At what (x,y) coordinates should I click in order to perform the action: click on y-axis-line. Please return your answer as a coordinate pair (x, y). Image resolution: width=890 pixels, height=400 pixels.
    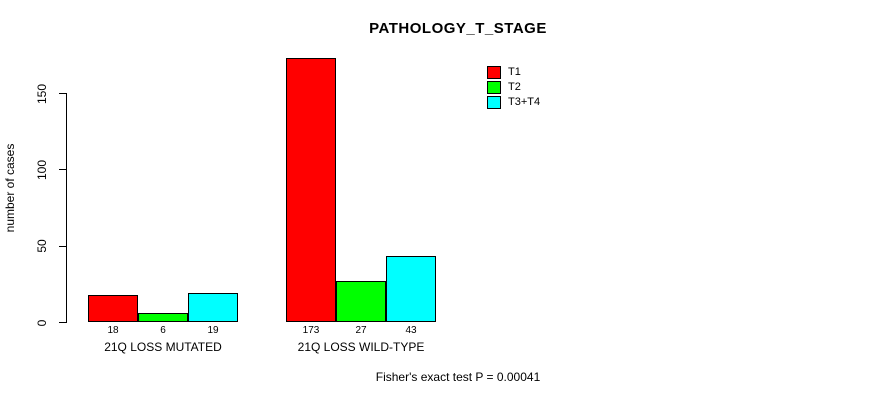
    Looking at the image, I should click on (66, 208).